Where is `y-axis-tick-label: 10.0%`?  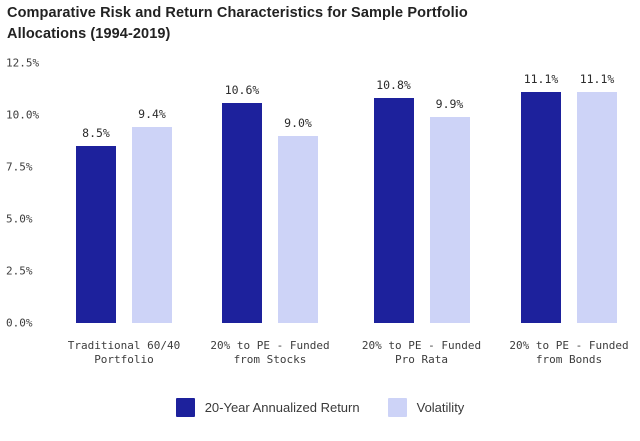 y-axis-tick-label: 10.0% is located at coordinates (23, 115).